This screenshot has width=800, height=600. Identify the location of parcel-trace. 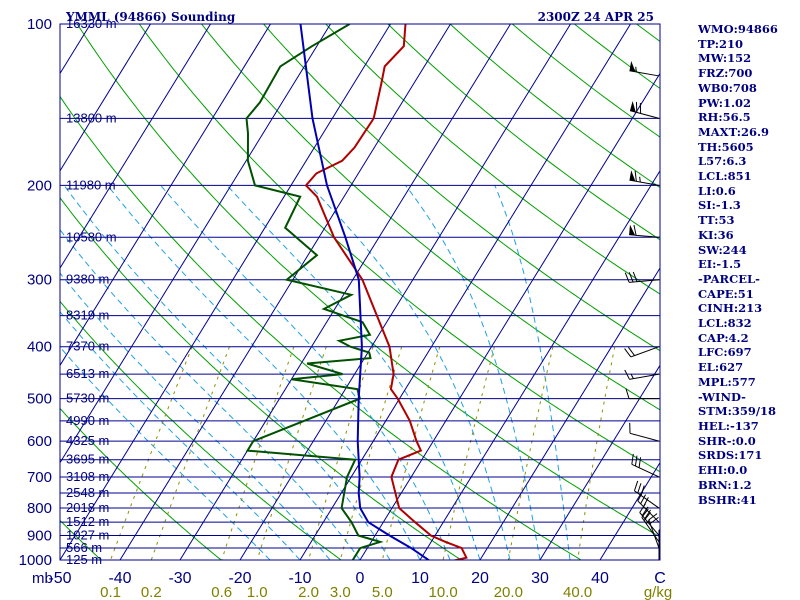
(365, 292).